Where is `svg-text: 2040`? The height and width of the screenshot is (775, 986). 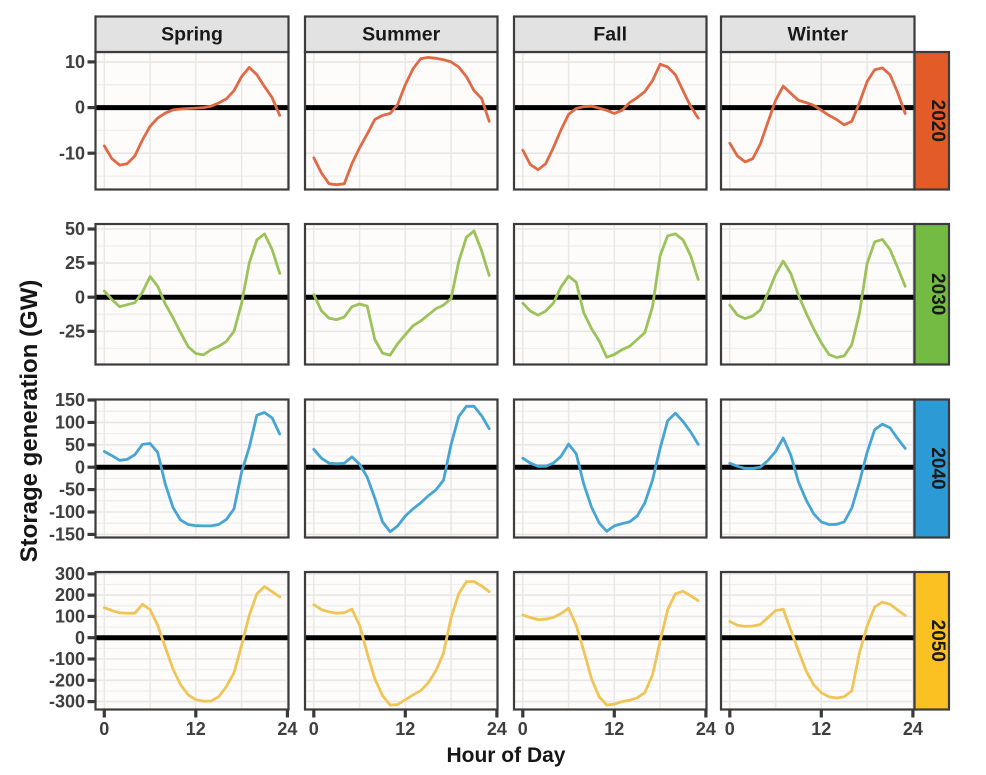 svg-text: 2040 is located at coordinates (937, 468).